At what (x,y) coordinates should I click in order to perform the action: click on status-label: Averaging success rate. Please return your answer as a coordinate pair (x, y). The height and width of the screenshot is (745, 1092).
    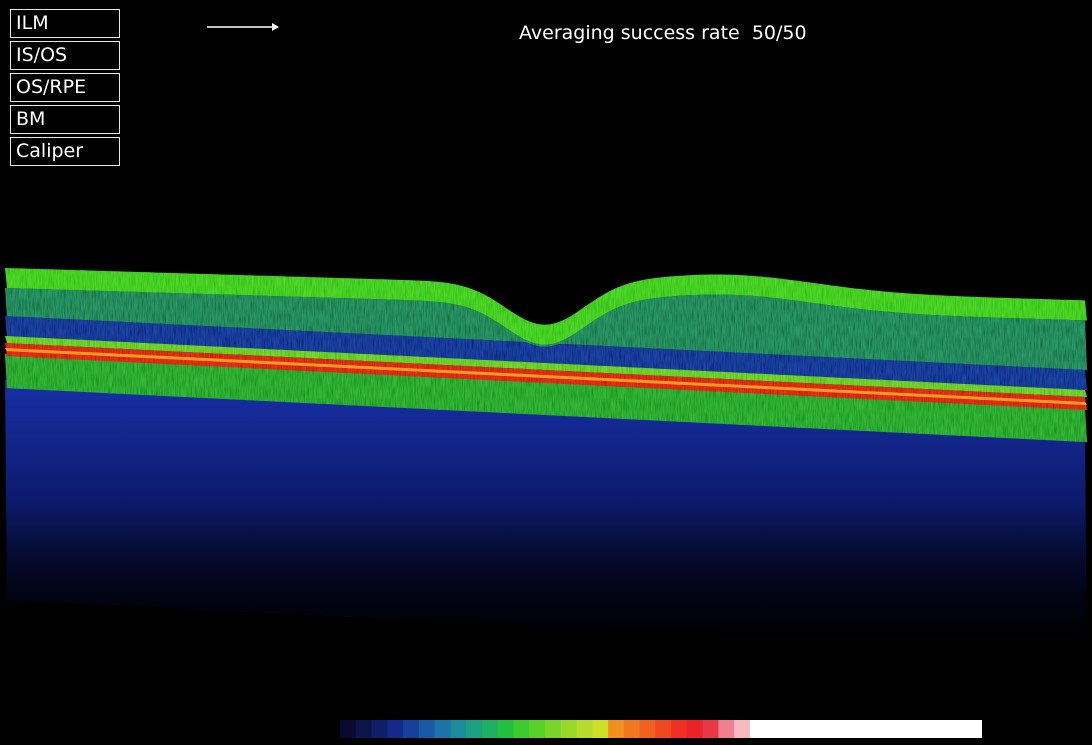
    Looking at the image, I should click on (629, 33).